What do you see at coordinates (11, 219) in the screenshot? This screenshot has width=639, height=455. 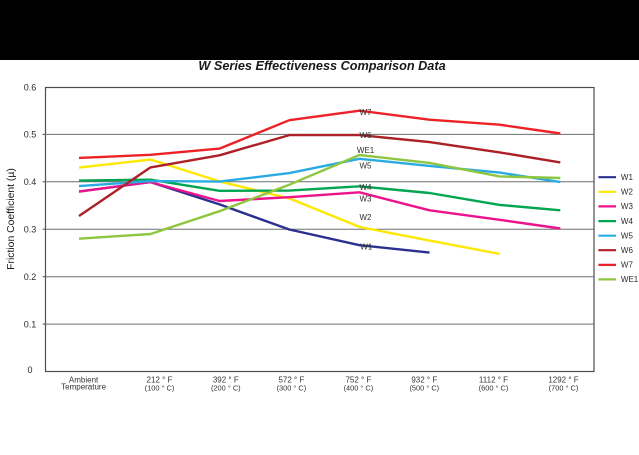 I see `svg-text: Friction Coefficient (µ)` at bounding box center [11, 219].